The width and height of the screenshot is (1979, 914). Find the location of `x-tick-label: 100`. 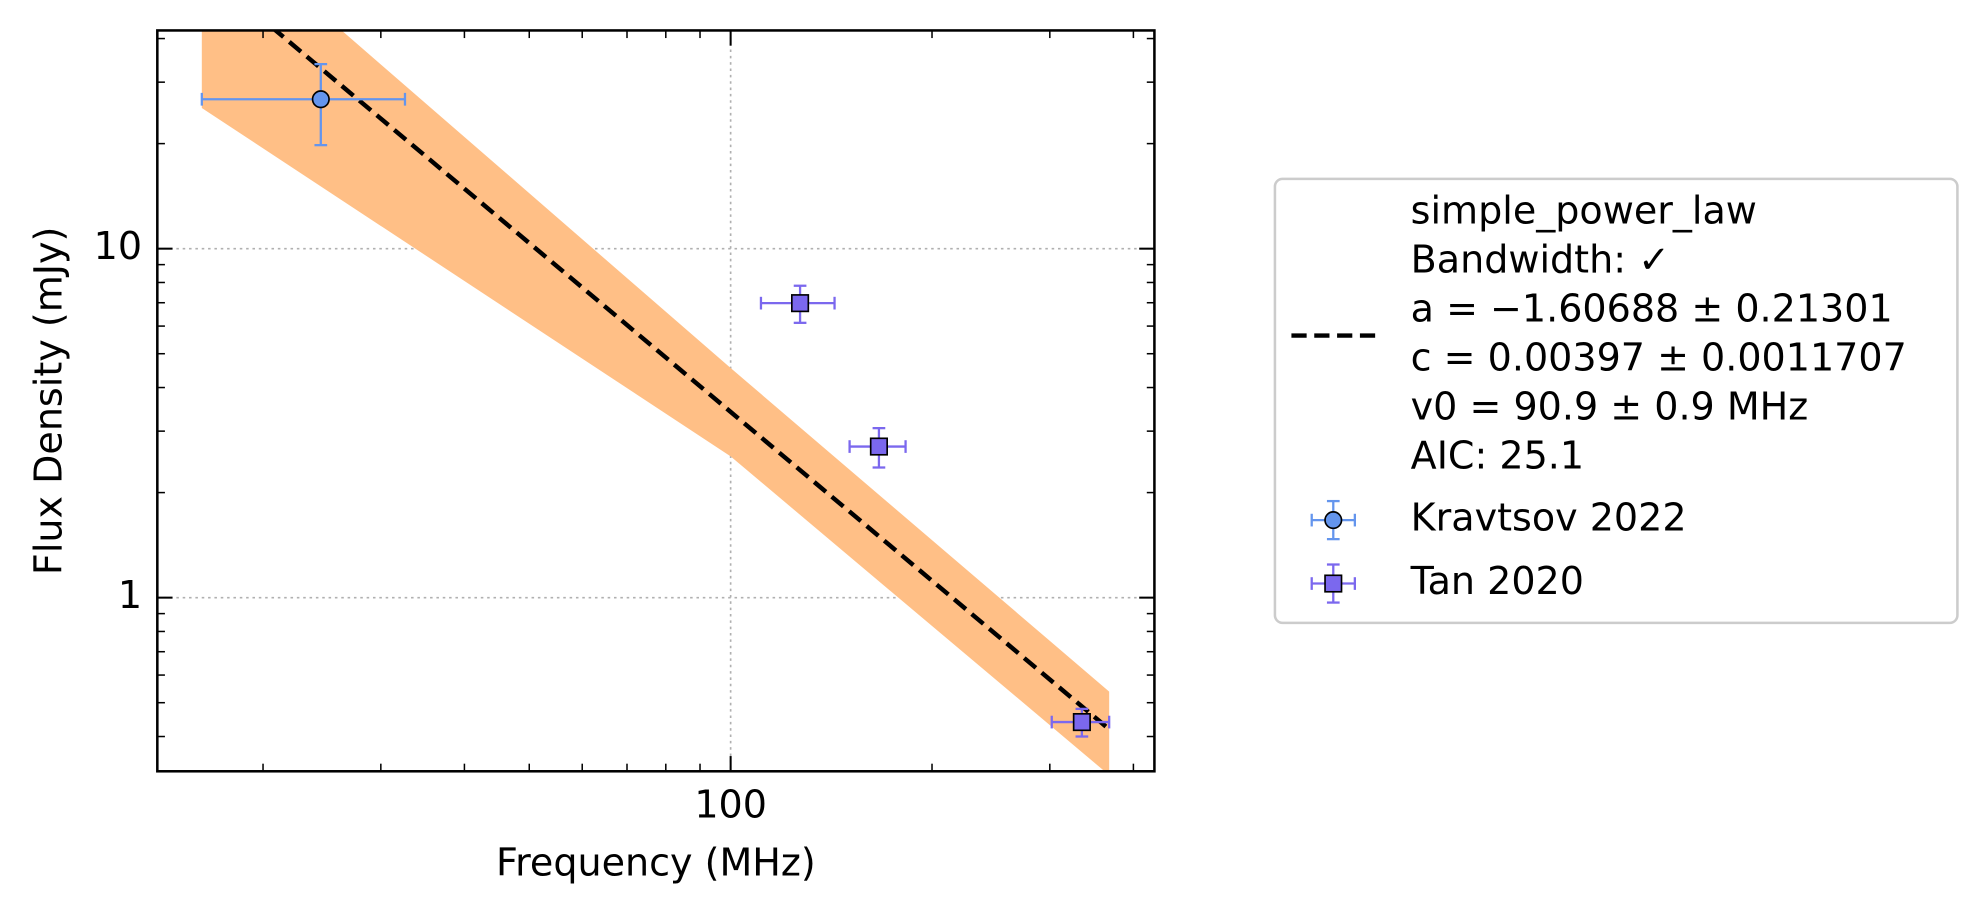

x-tick-label: 100 is located at coordinates (730, 804).